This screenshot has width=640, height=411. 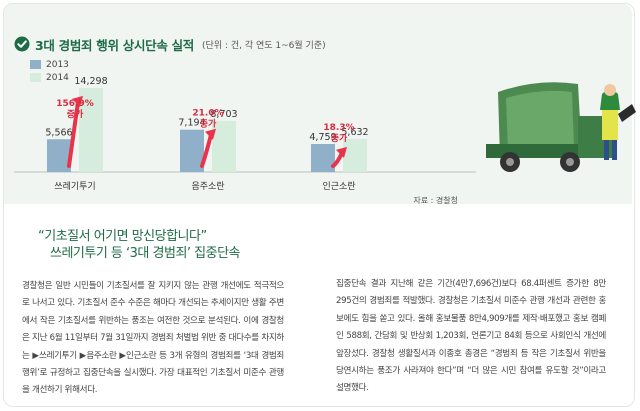 I want to click on value-label-2013-drunk: 7,194, so click(x=191, y=123).